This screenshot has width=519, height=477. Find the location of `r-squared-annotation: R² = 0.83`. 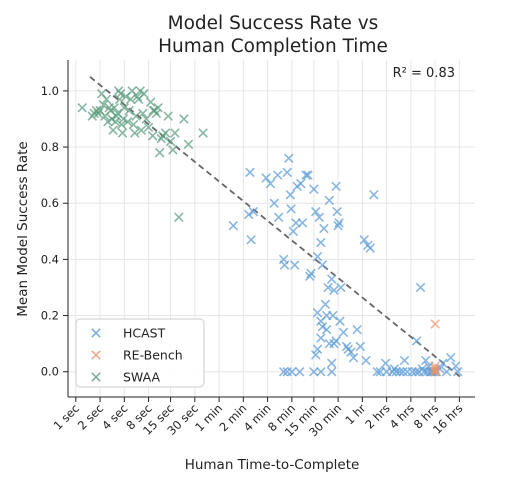

r-squared-annotation: R² = 0.83 is located at coordinates (424, 73).